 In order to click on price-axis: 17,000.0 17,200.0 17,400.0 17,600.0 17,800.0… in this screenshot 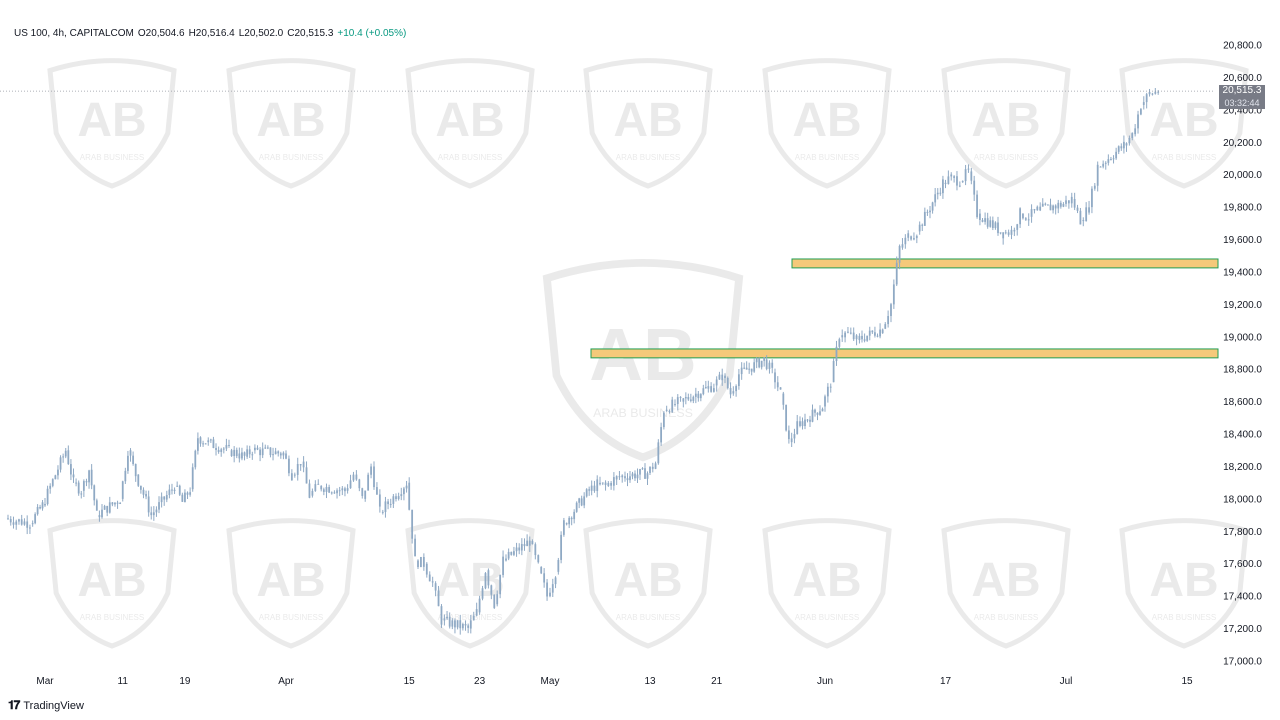, I will do `click(1242, 354)`.